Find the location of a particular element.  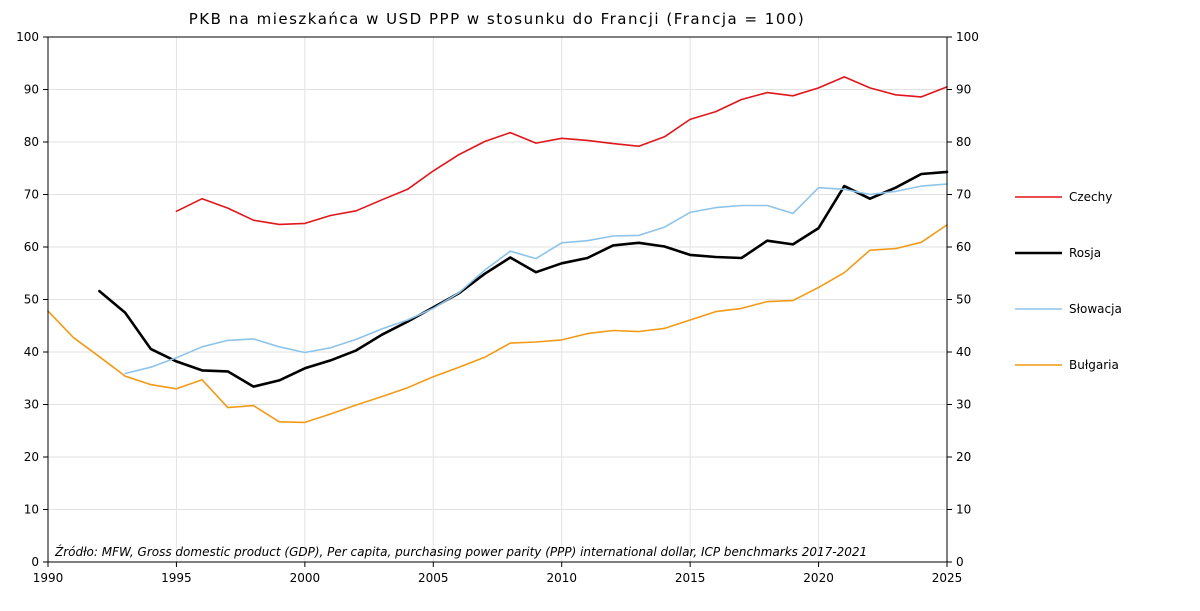

y-tick-label-left: 90 is located at coordinates (31, 90).